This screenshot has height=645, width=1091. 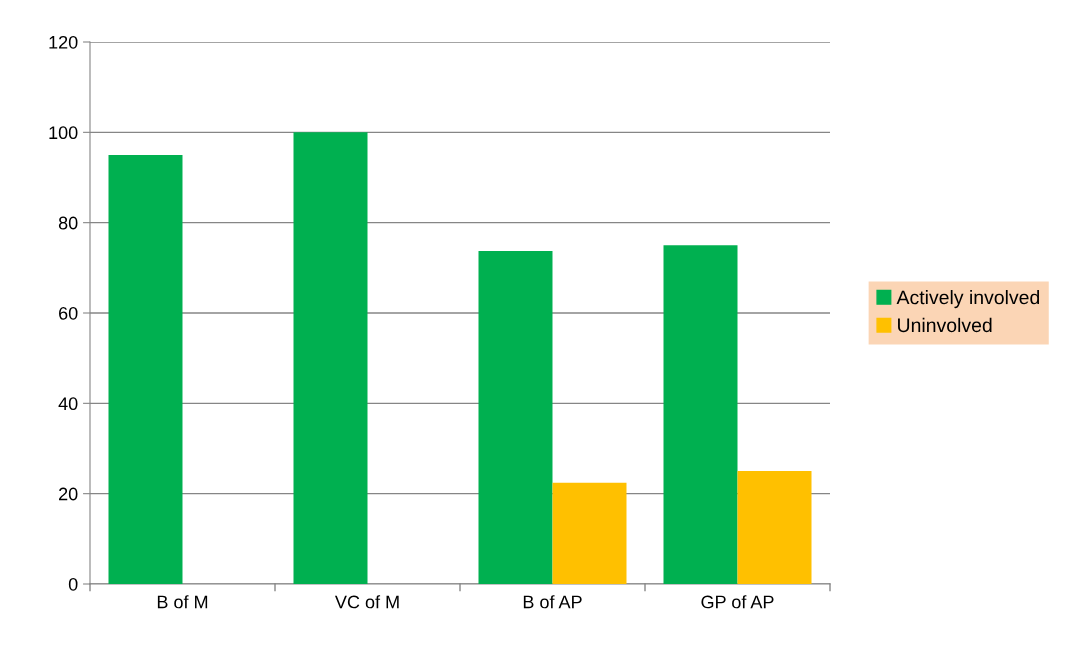 I want to click on x-tick-label: B of AP, so click(x=552, y=602).